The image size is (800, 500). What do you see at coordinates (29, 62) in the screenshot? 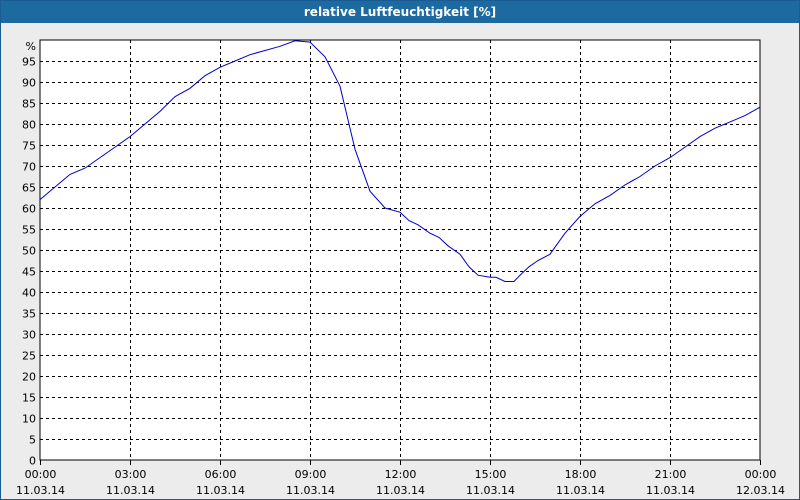
I see `y-tick-label: 95` at bounding box center [29, 62].